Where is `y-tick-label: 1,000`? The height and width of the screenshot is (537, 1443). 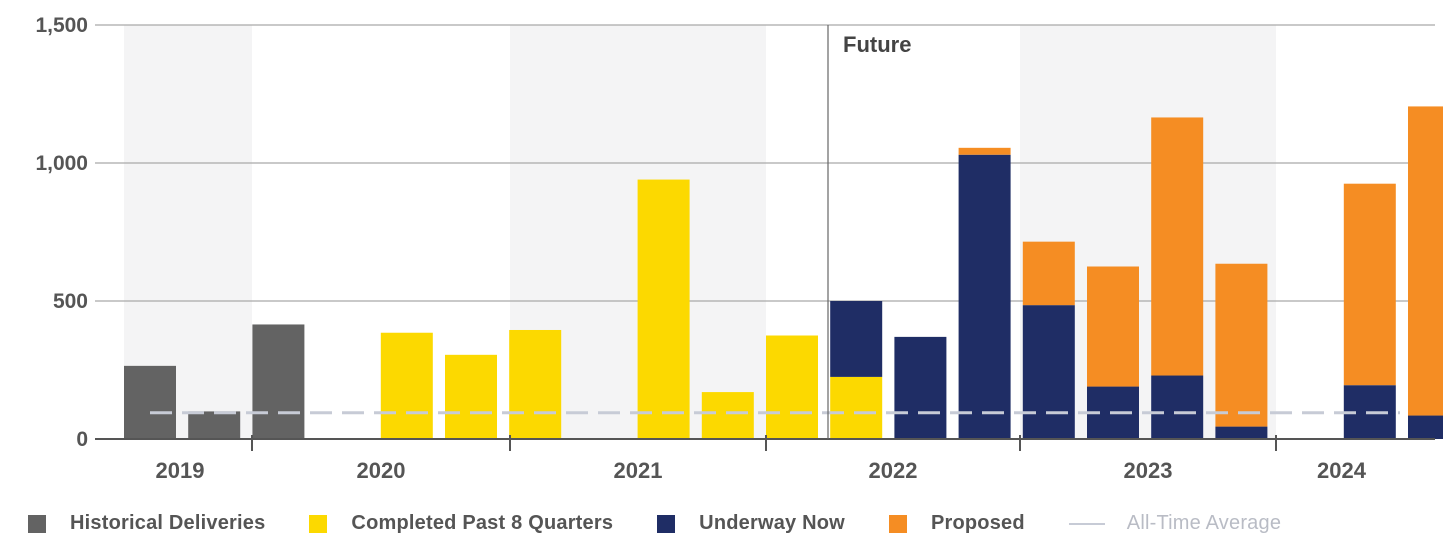 y-tick-label: 1,000 is located at coordinates (61, 163).